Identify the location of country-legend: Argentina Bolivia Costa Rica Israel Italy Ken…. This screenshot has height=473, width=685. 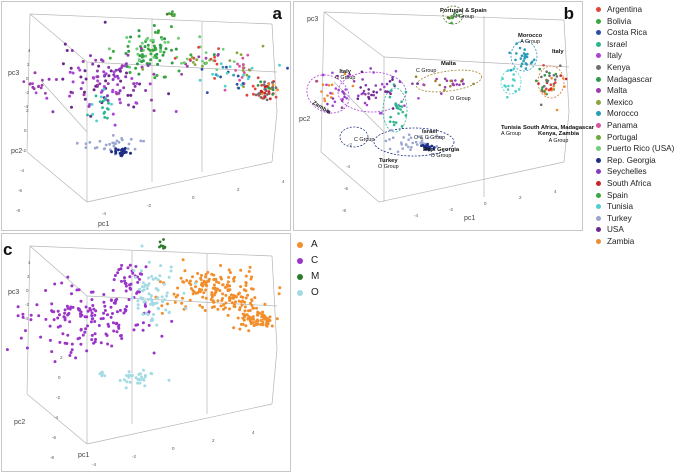
(640, 125).